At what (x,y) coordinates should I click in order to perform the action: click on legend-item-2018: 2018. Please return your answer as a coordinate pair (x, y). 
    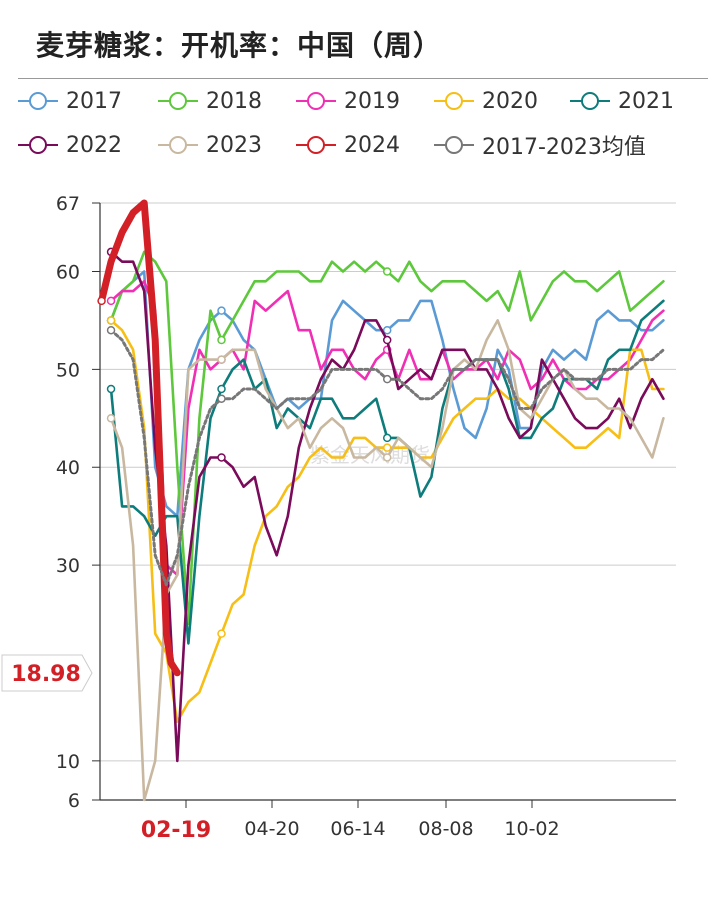
    Looking at the image, I should click on (210, 101).